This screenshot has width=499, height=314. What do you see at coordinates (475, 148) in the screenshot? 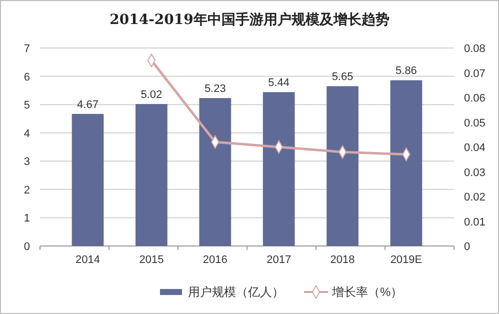
I see `y2-tick-label: 0.04` at bounding box center [475, 148].